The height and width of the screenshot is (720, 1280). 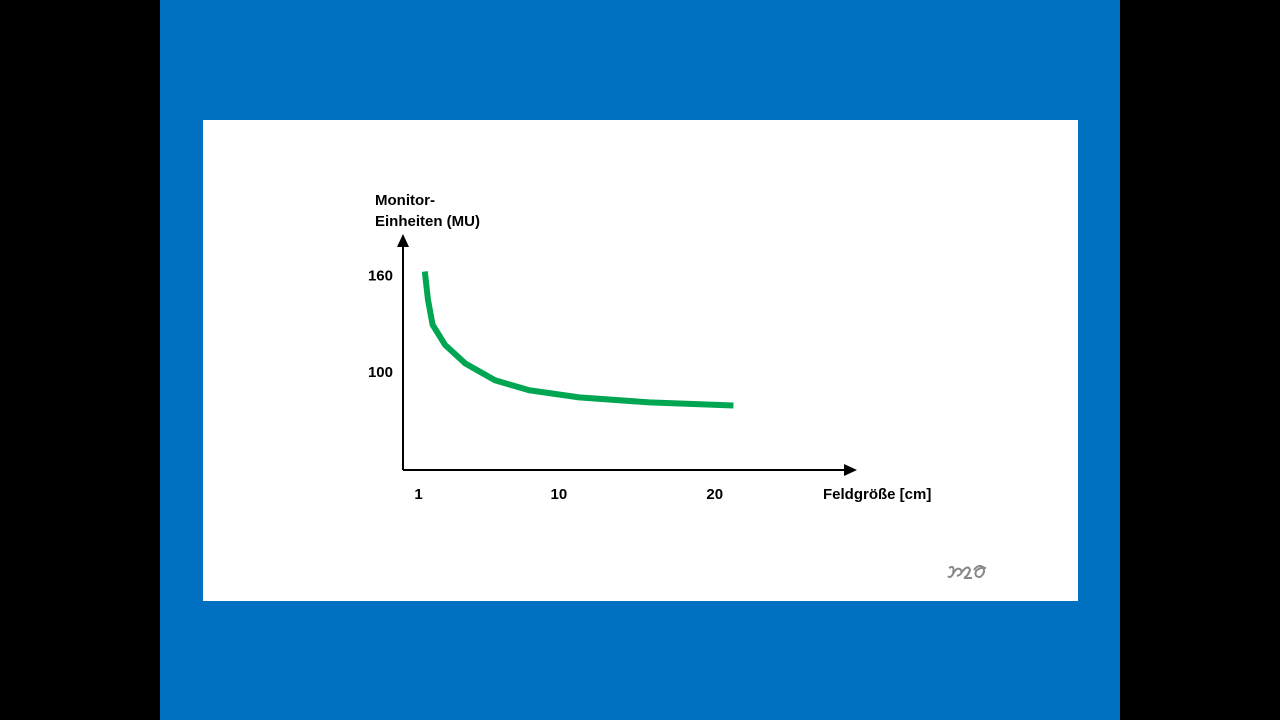 What do you see at coordinates (714, 494) in the screenshot?
I see `x-tick-label: 20` at bounding box center [714, 494].